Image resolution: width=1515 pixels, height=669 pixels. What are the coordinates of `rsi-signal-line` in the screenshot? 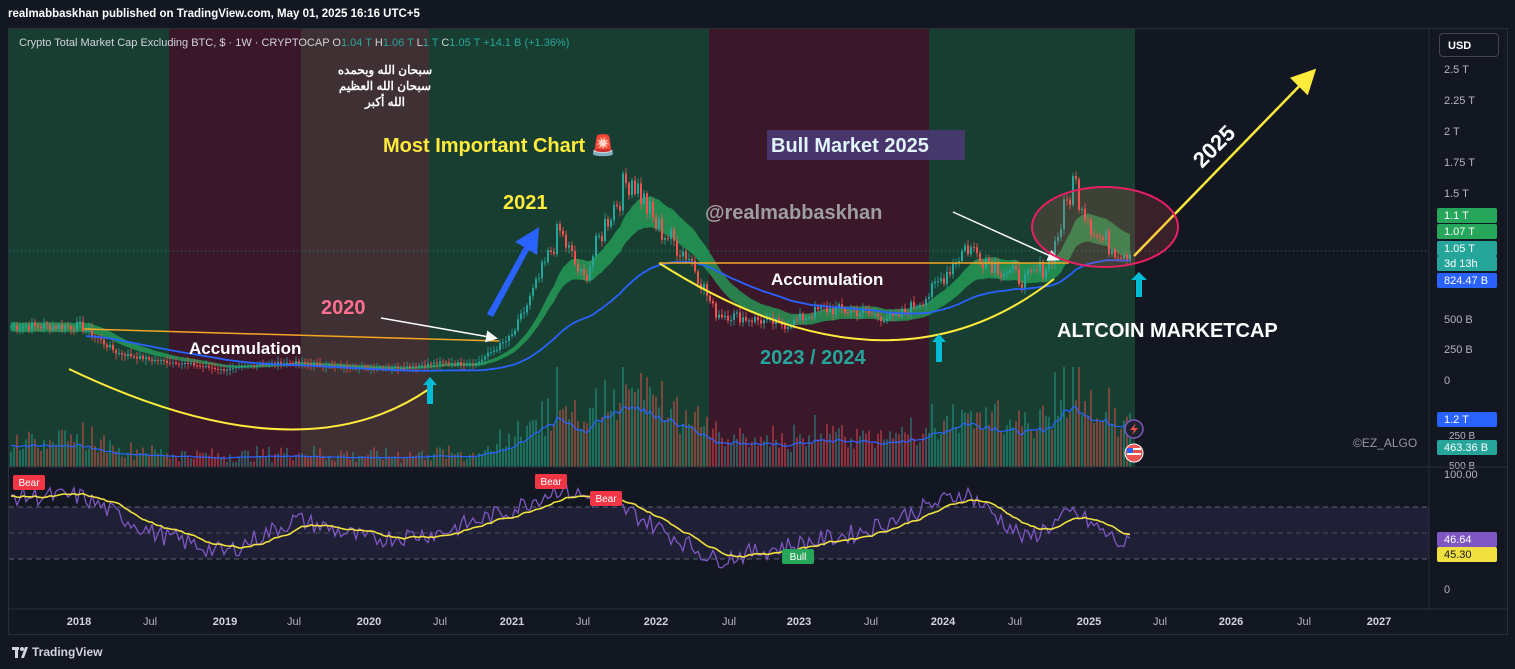 It's located at (570, 525).